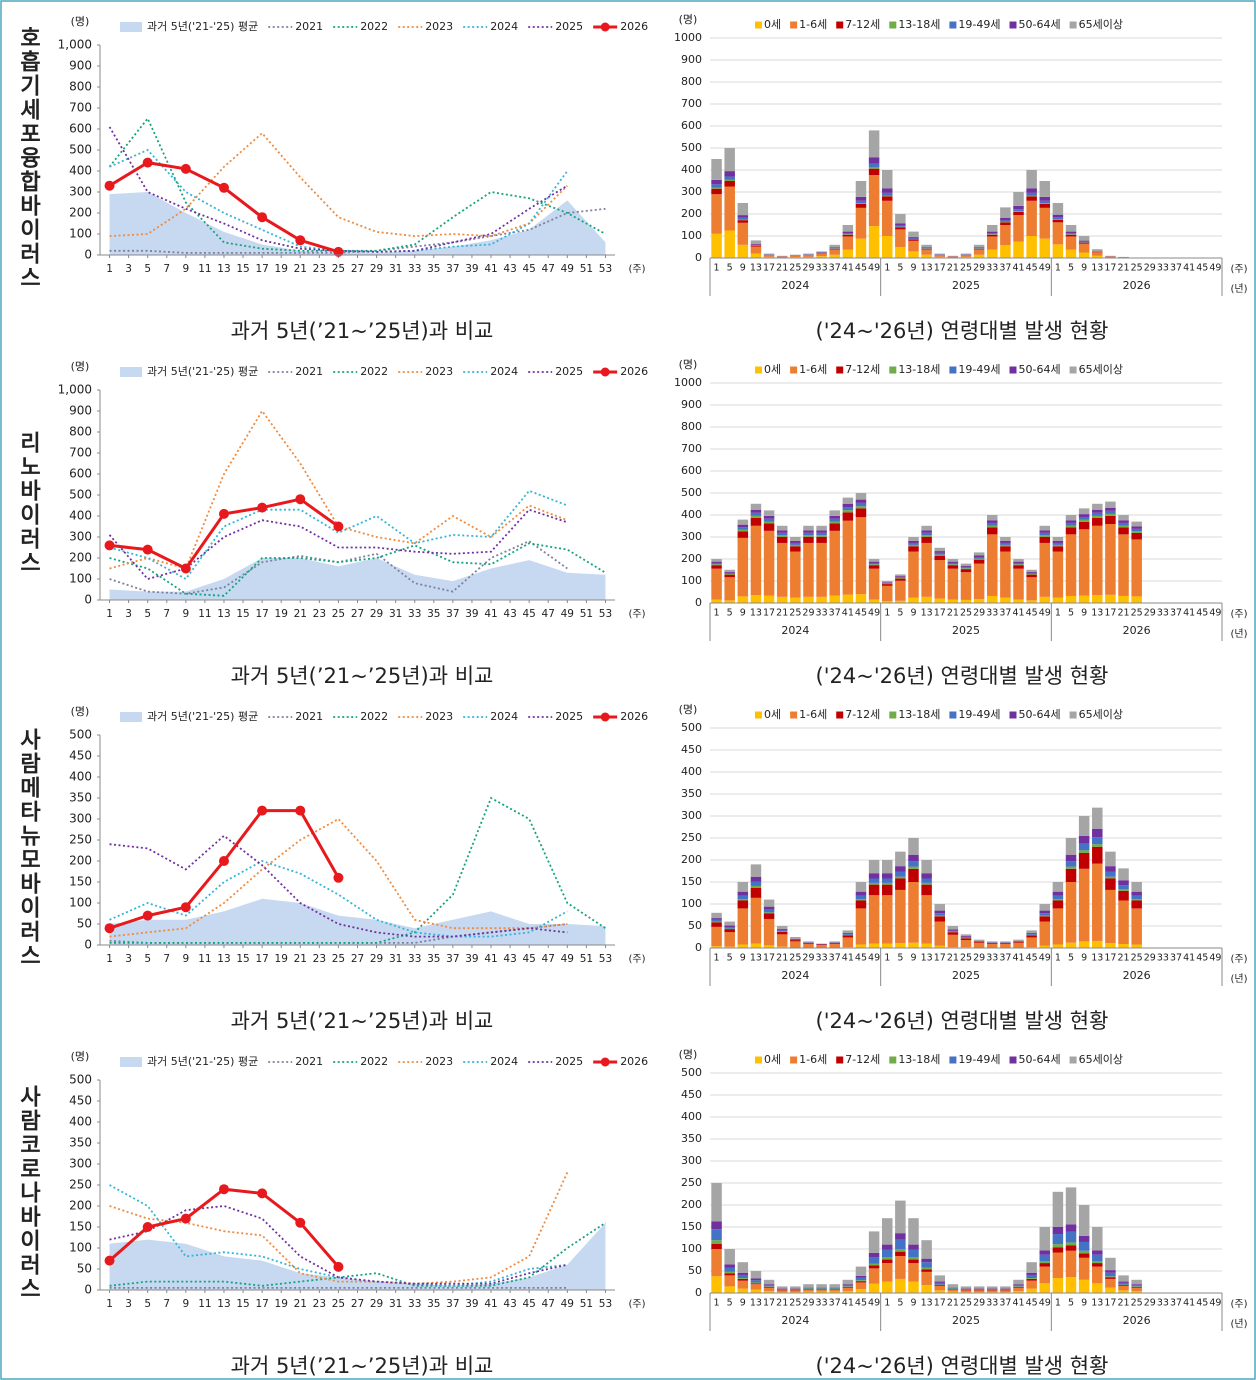 This screenshot has width=1256, height=1380. What do you see at coordinates (743, 268) in the screenshot?
I see `x-tick-label: 9` at bounding box center [743, 268].